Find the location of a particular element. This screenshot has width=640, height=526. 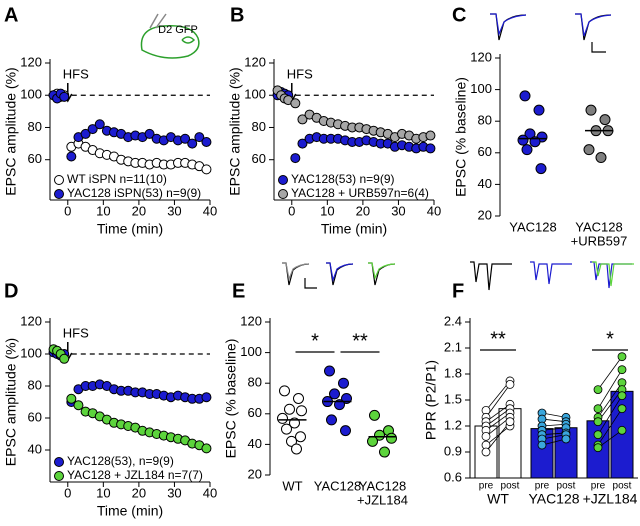

y-tick-label: 0.6 is located at coordinates (453, 476).